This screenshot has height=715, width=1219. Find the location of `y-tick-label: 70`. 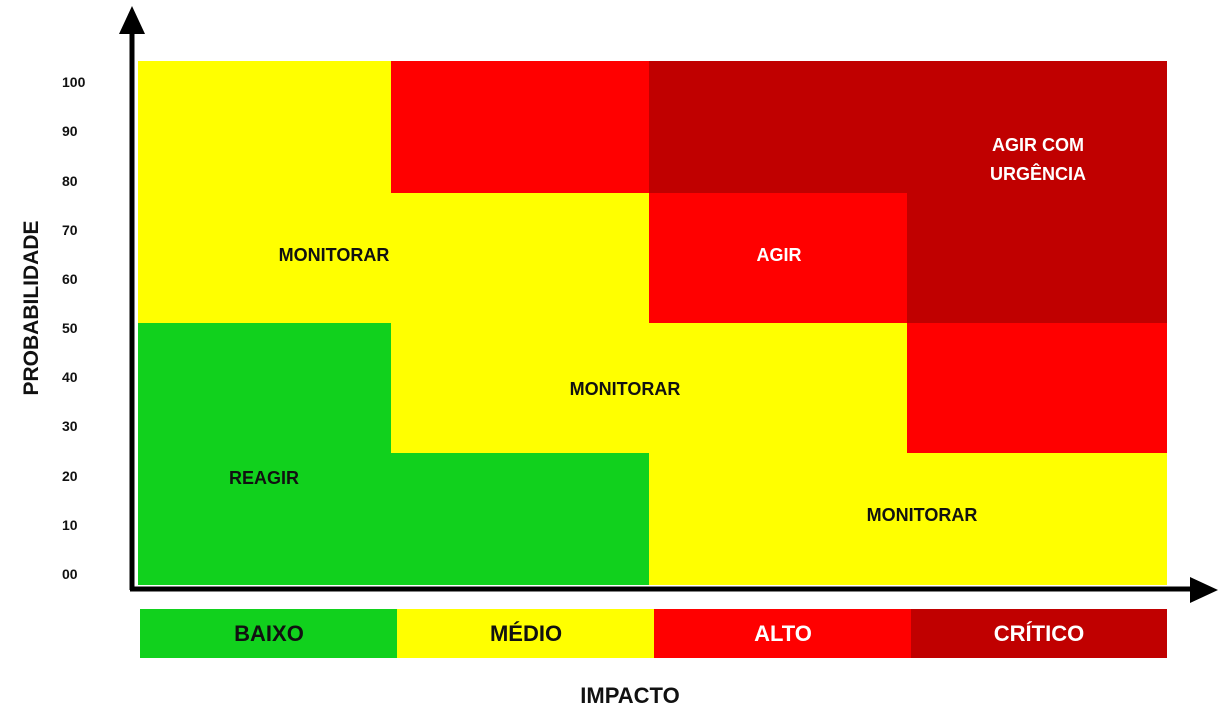

y-tick-label: 70 is located at coordinates (70, 230).